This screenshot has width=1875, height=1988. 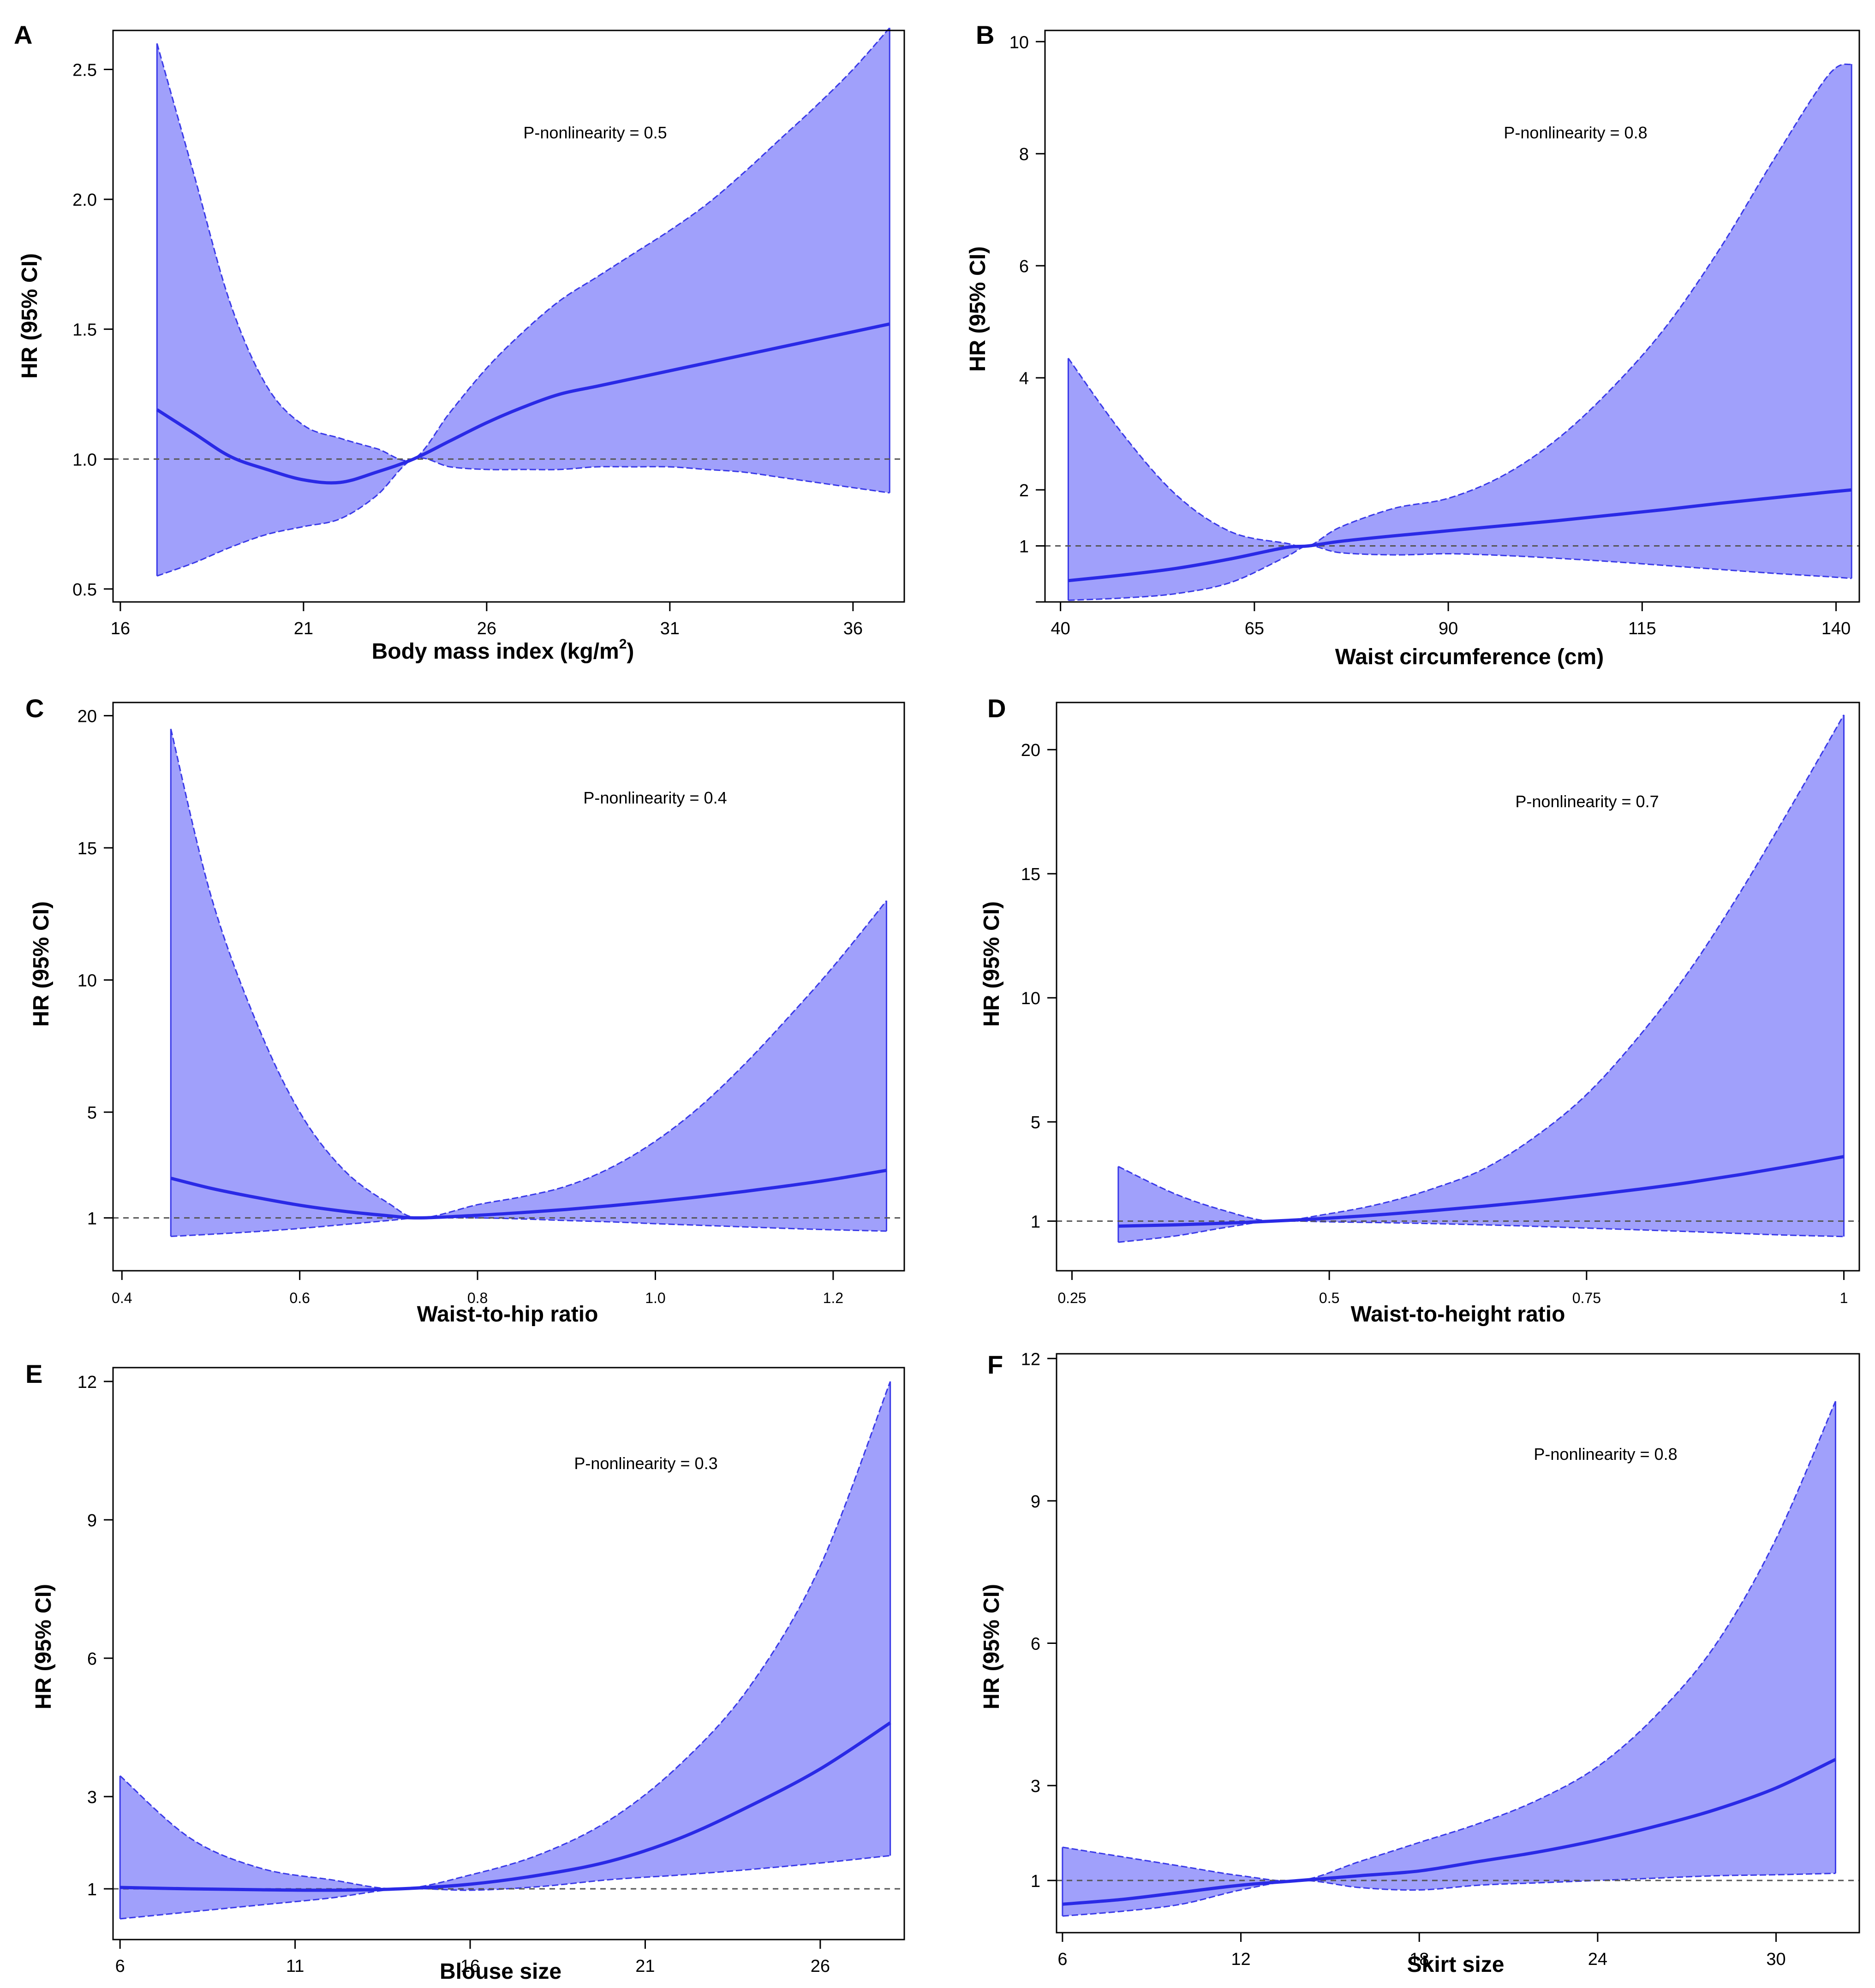 What do you see at coordinates (84, 460) in the screenshot?
I see `y-tick-label: 1.0` at bounding box center [84, 460].